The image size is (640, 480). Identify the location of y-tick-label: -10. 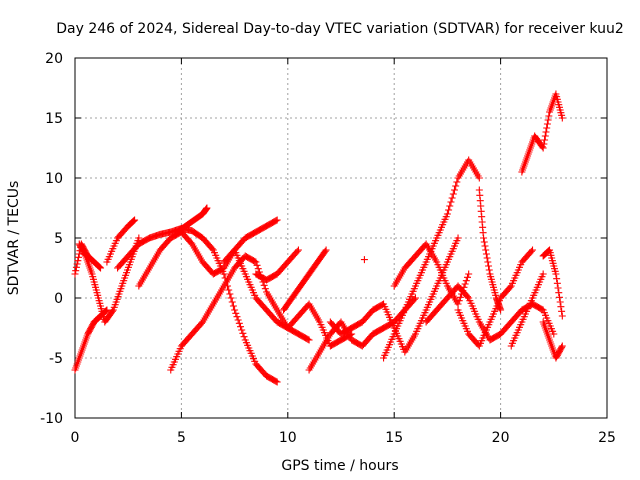
(51, 419).